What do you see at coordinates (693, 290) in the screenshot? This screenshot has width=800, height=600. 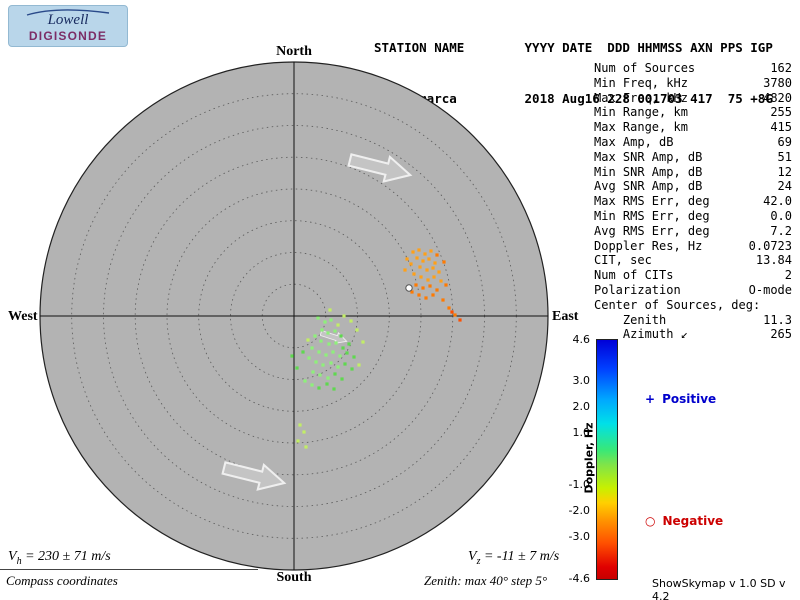 I see `stat-row: Polarization O-mode` at bounding box center [693, 290].